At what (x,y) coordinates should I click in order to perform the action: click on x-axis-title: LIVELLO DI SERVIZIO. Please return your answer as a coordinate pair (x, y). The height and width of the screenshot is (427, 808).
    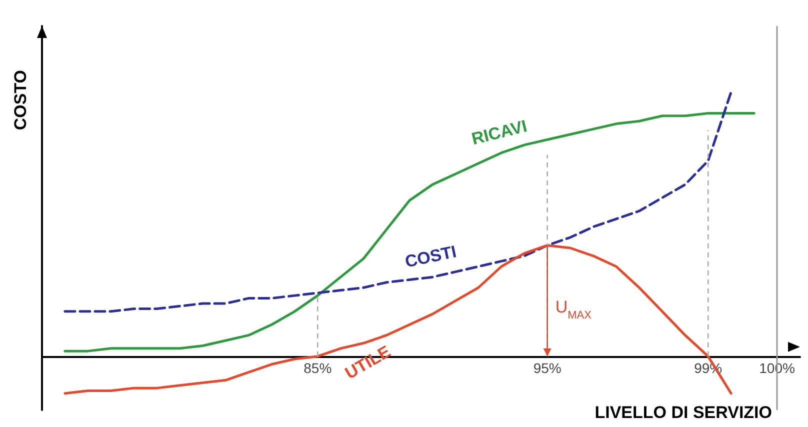
    Looking at the image, I should click on (683, 412).